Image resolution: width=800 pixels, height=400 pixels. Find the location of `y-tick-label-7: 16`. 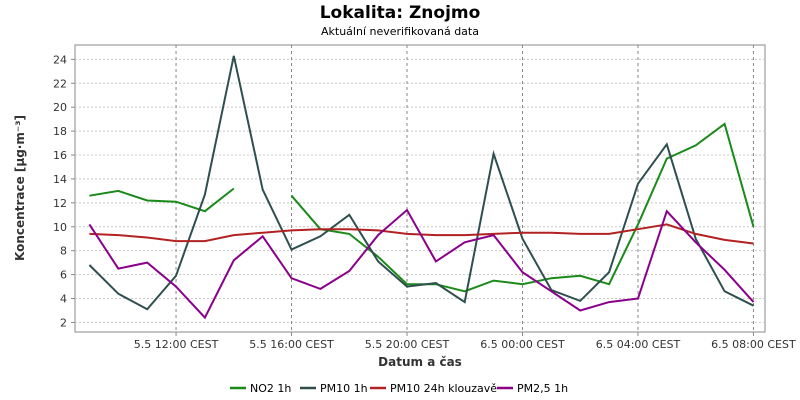

y-tick-label-7: 16 is located at coordinates (60, 155).